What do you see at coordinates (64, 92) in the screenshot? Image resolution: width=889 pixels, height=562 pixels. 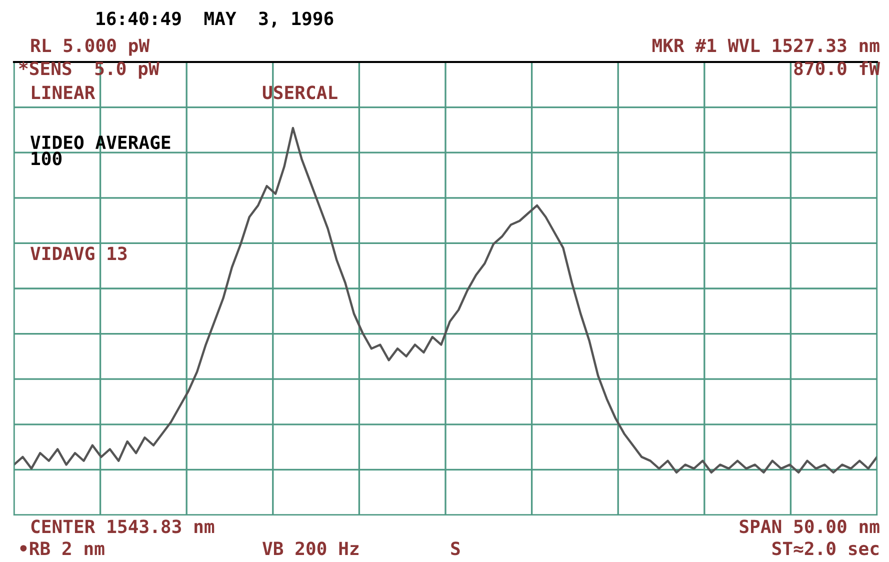 I see `text: LINEAR` at bounding box center [64, 92].